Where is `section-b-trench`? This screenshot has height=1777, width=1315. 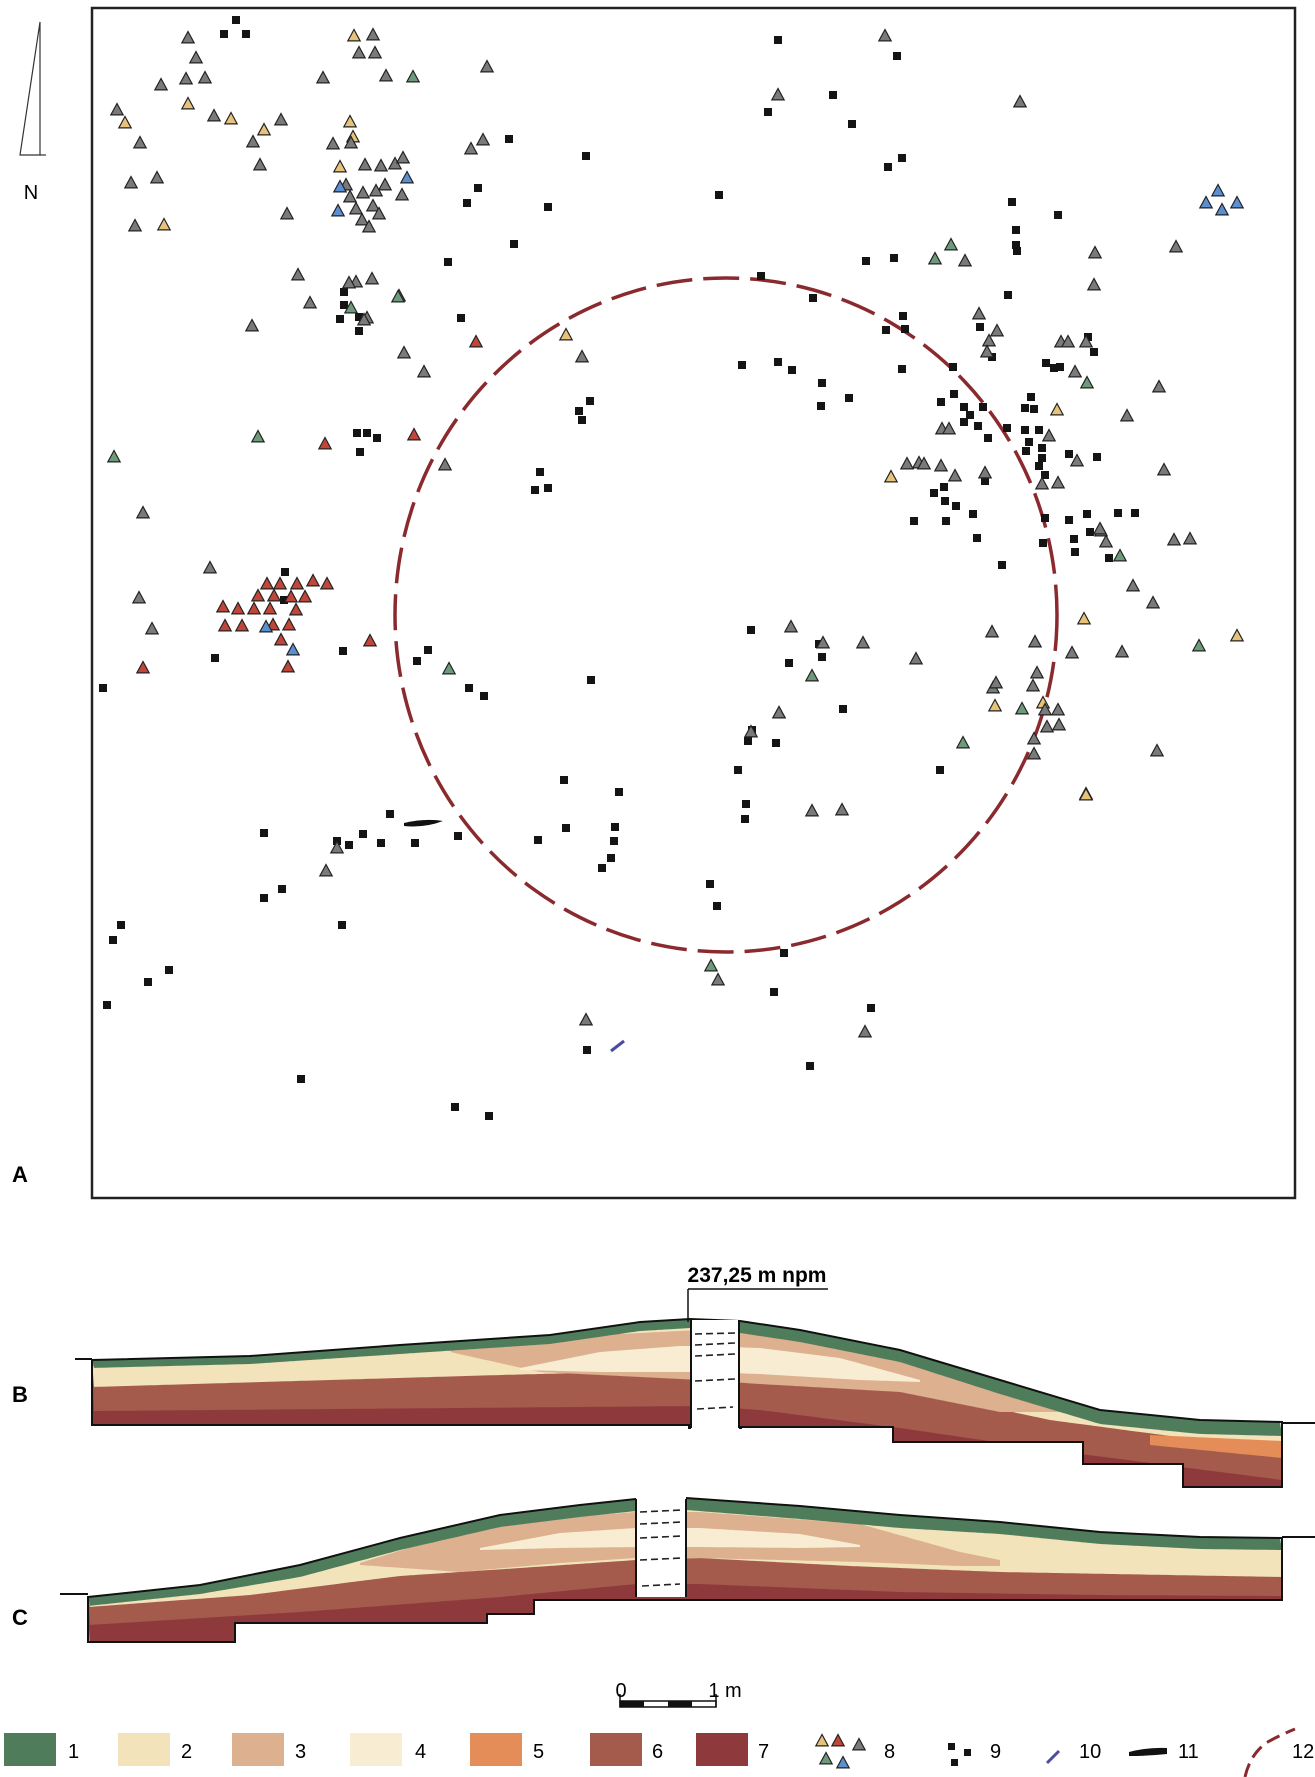
section-b-trench is located at coordinates (715, 1375).